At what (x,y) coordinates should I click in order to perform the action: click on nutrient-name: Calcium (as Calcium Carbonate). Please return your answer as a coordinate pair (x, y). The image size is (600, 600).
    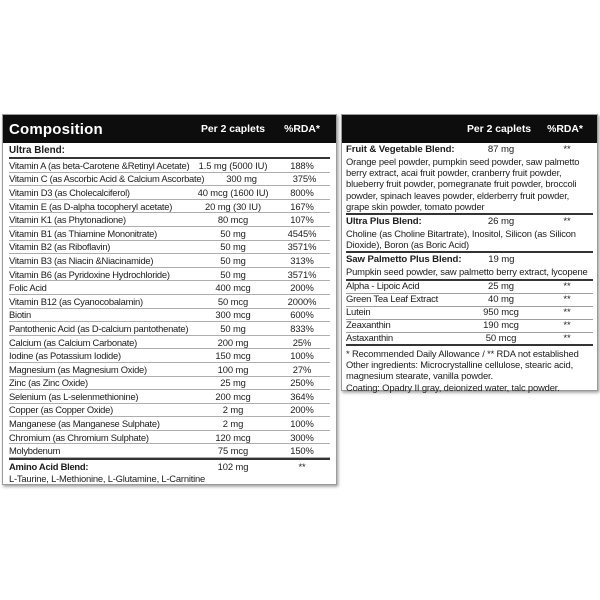
    Looking at the image, I should click on (73, 342).